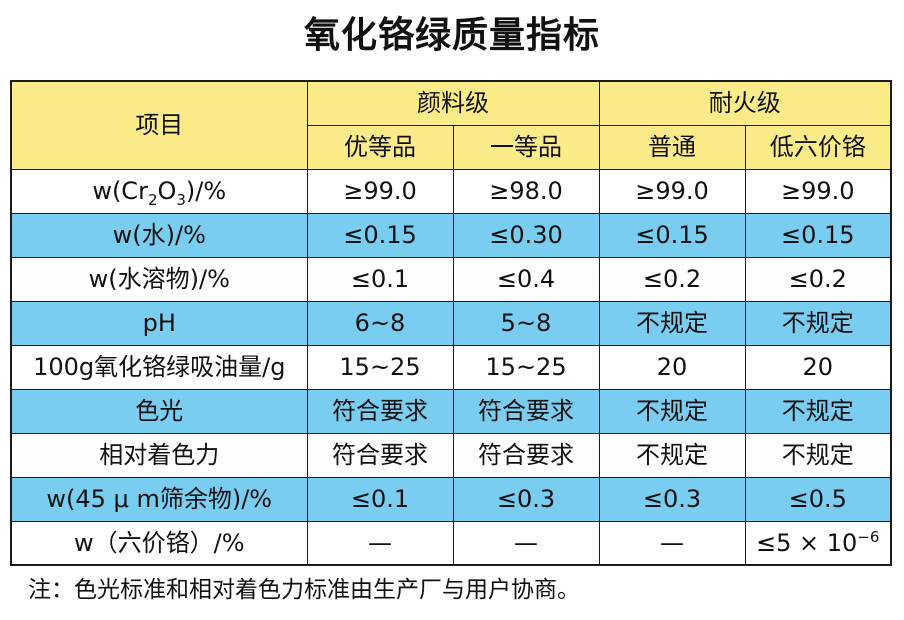 This screenshot has height=620, width=904. Describe the element at coordinates (159, 455) in the screenshot. I see `row-label-tinting-strength: 相对着色力` at that location.